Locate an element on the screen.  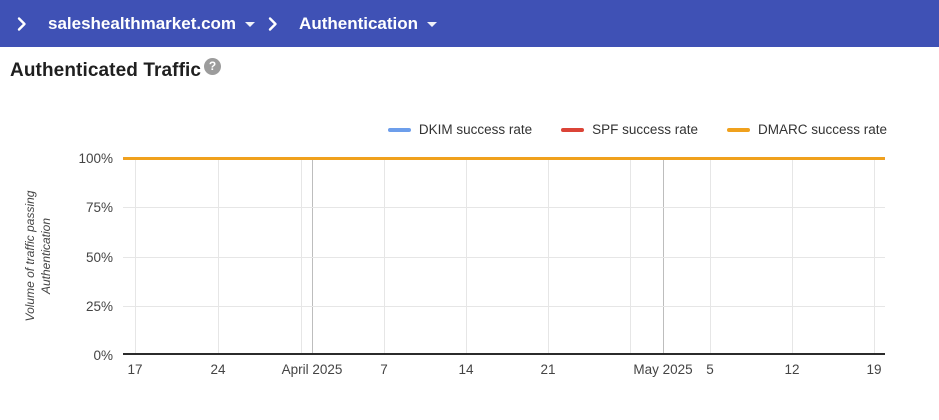
series-line-dmarc is located at coordinates (504, 158).